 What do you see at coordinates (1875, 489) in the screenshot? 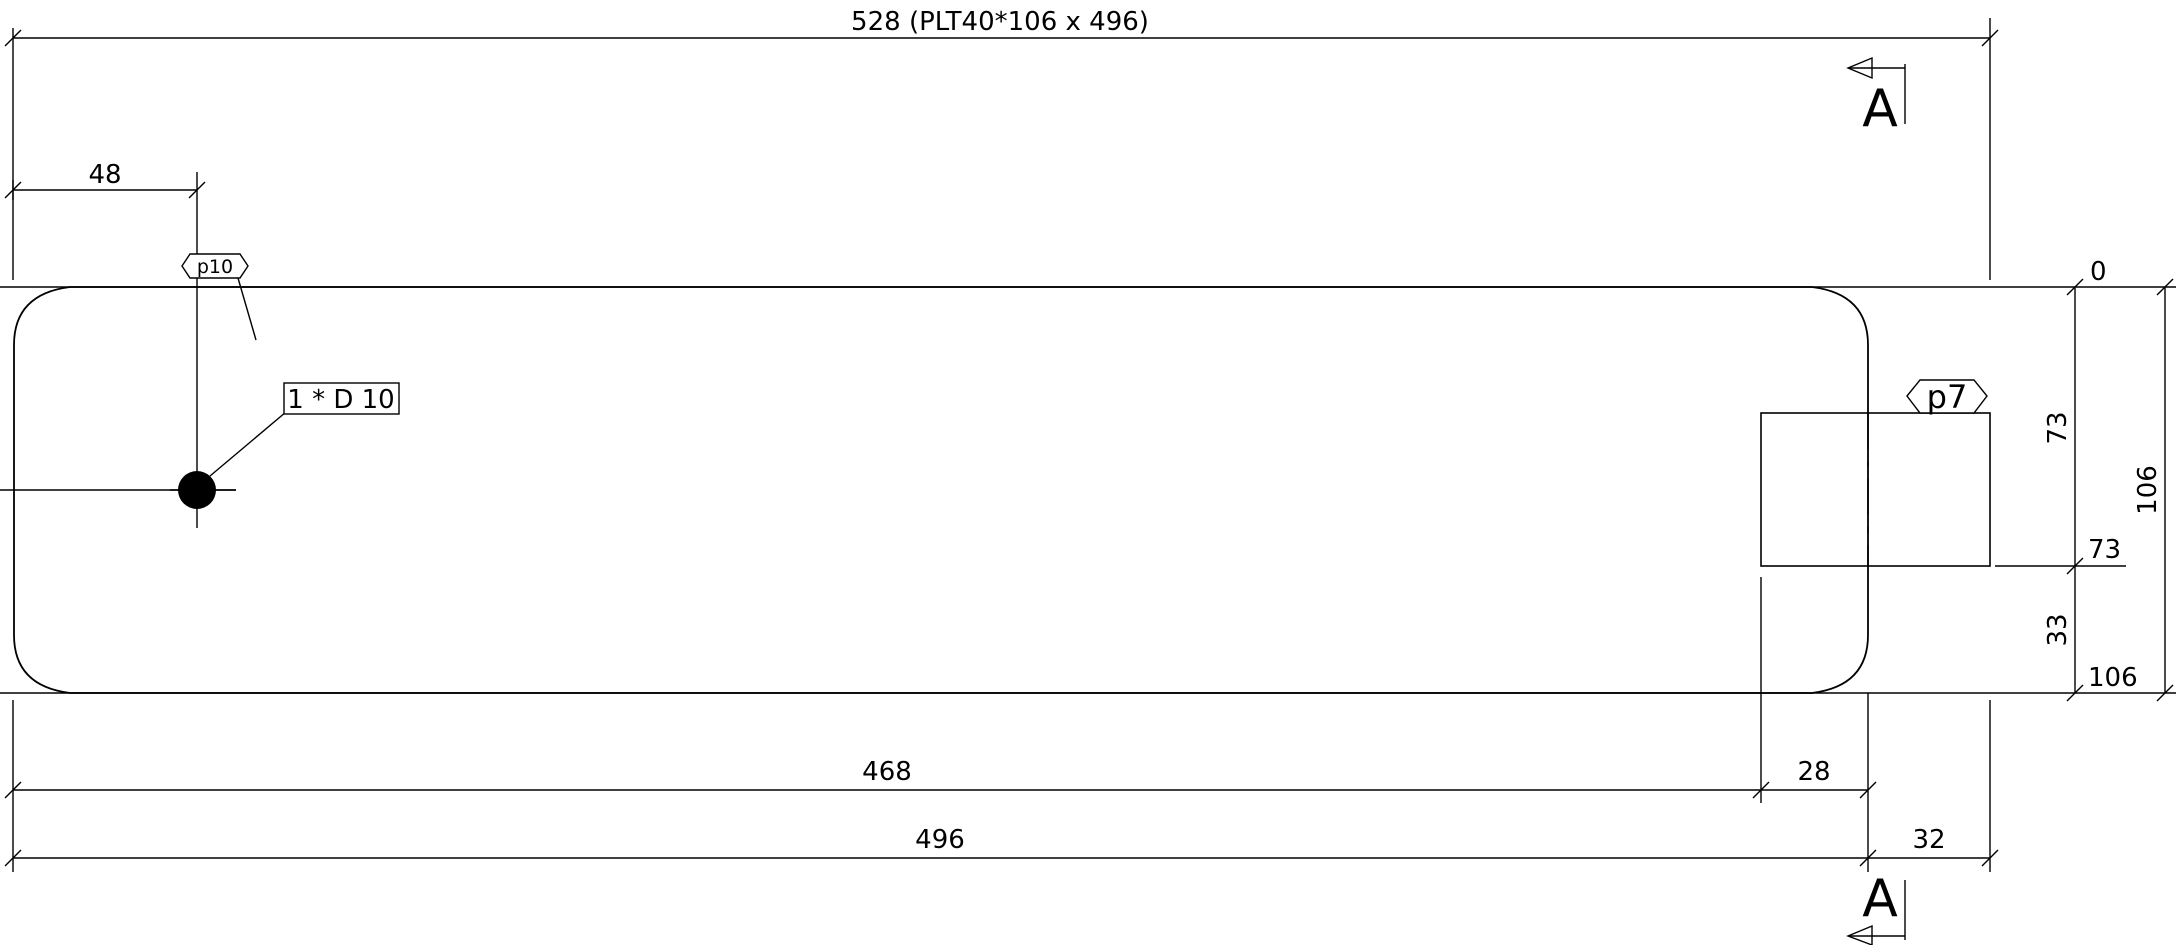
I see `block-p7` at bounding box center [1875, 489].